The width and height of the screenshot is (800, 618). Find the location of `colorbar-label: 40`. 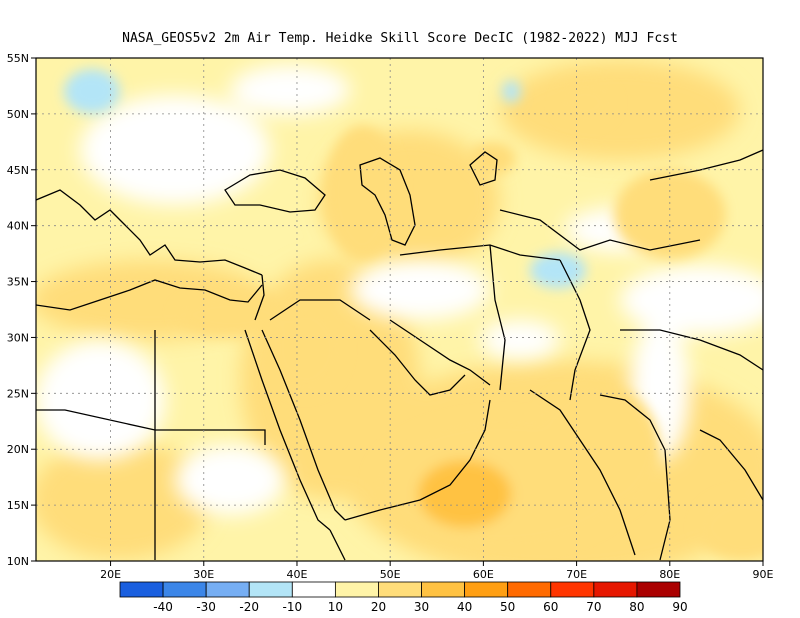

colorbar-label: 40 is located at coordinates (464, 607).